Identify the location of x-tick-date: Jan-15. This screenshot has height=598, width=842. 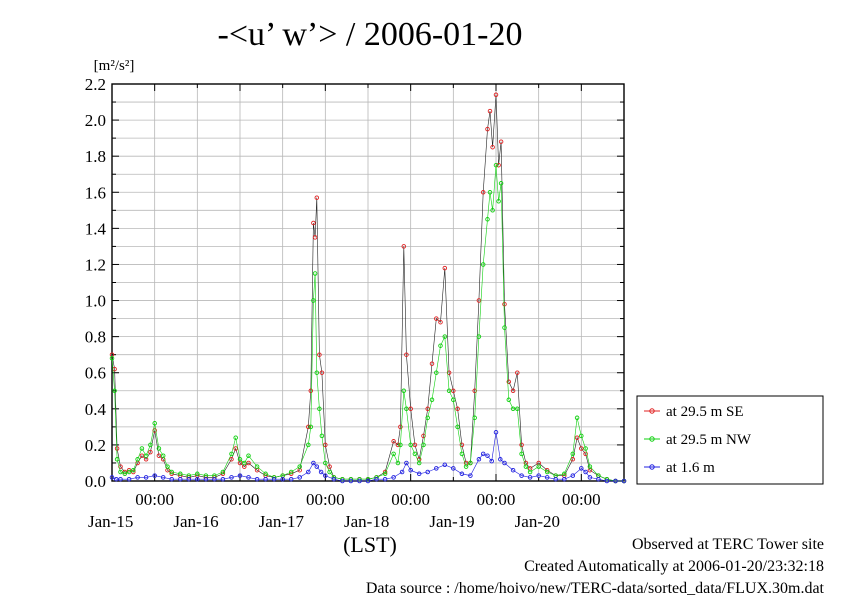
(110, 521).